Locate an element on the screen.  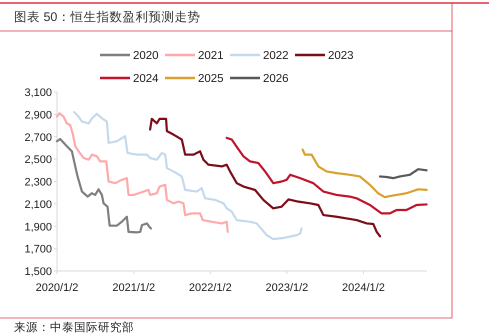
legend-label: 2026 is located at coordinates (276, 79).